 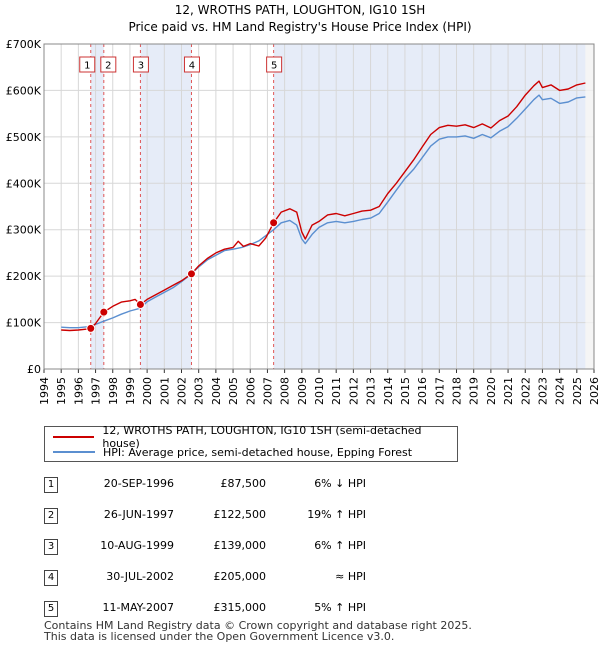 What do you see at coordinates (240, 514) in the screenshot?
I see `transaction-price: £122,500` at bounding box center [240, 514].